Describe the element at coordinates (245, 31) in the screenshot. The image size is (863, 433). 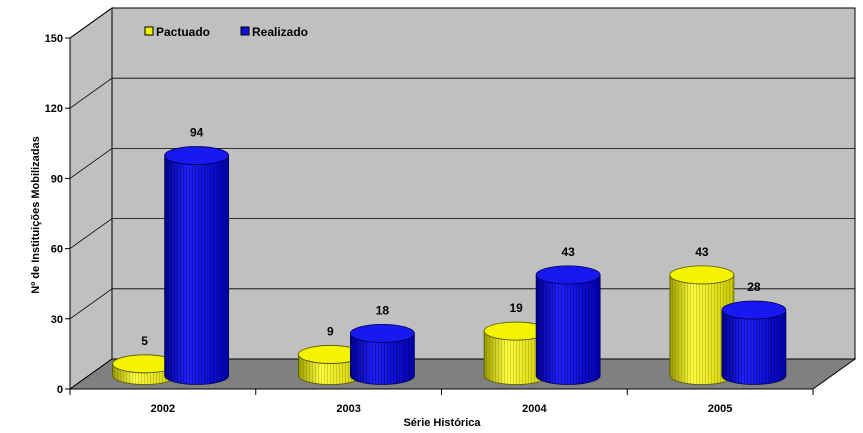
I see `legend-swatch-realizado` at that location.